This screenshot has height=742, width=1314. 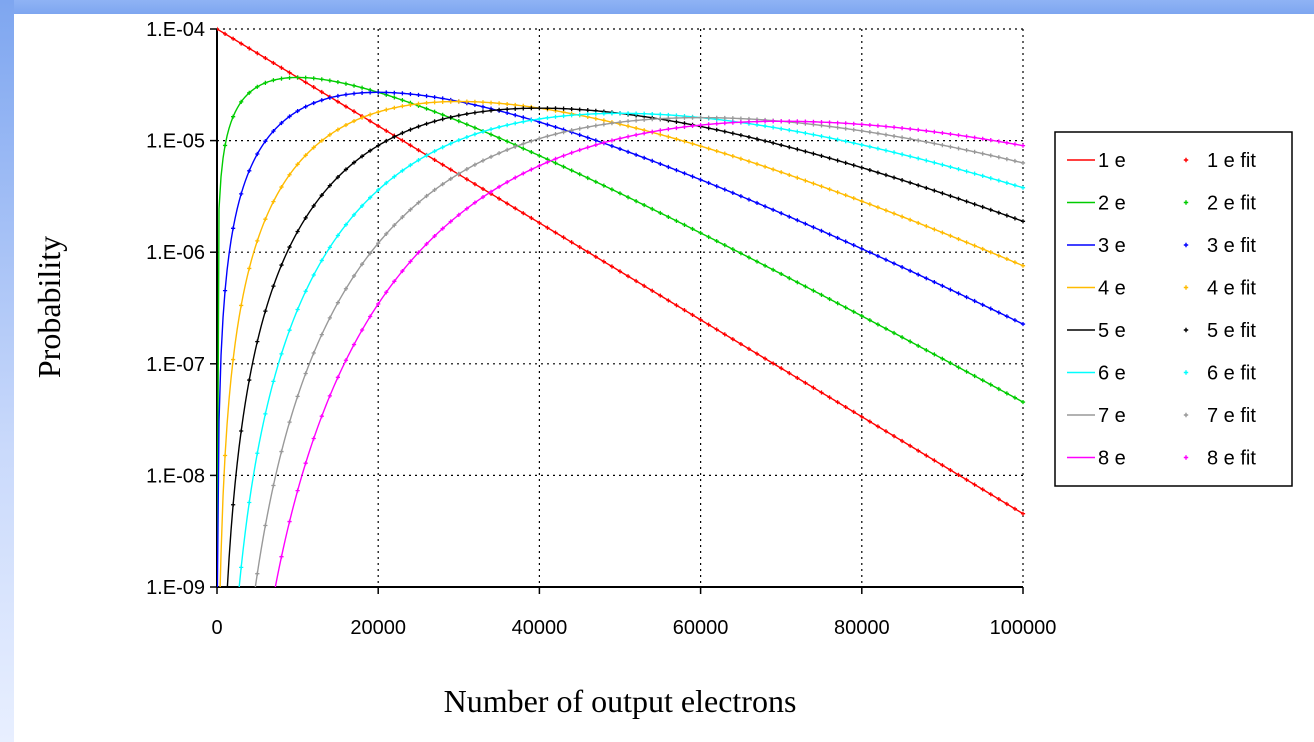 What do you see at coordinates (1231, 289) in the screenshot?
I see `legend-fit-label: 4 e fit` at bounding box center [1231, 289].